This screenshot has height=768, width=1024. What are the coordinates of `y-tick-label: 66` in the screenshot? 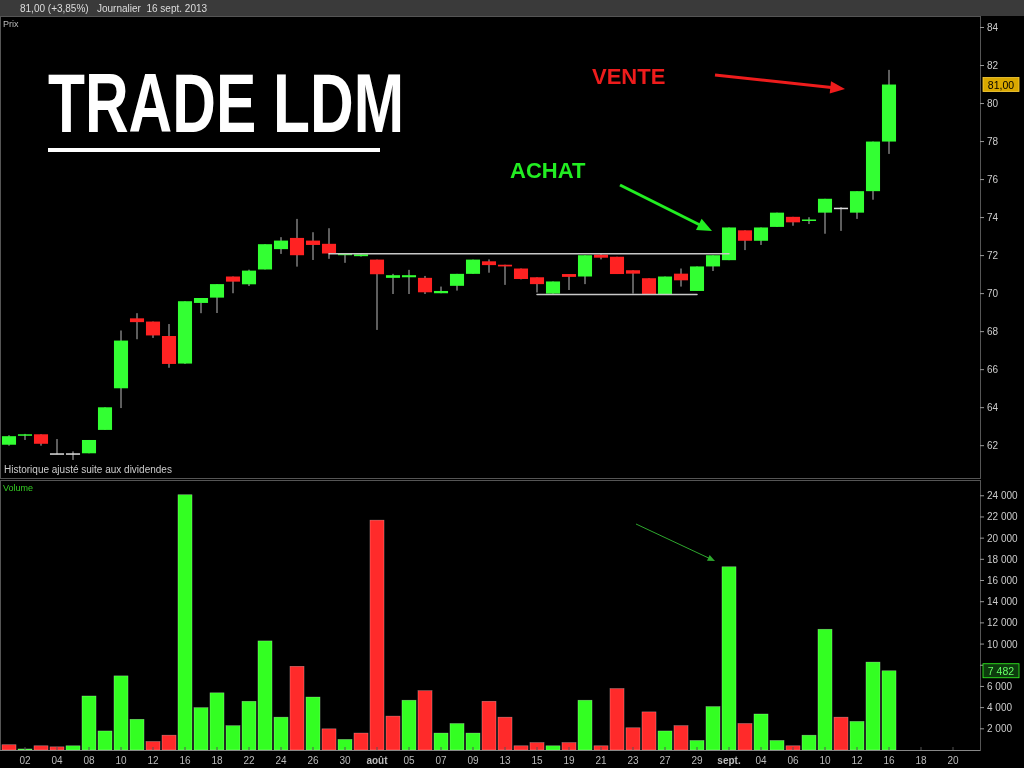 It's located at (993, 370).